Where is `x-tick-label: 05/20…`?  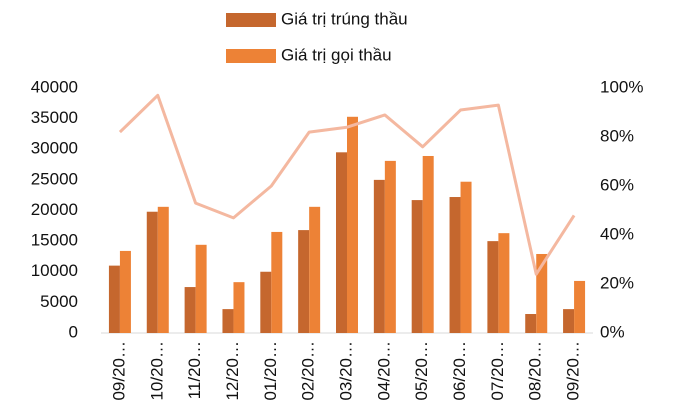 x-tick-label: 05/20… is located at coordinates (421, 371).